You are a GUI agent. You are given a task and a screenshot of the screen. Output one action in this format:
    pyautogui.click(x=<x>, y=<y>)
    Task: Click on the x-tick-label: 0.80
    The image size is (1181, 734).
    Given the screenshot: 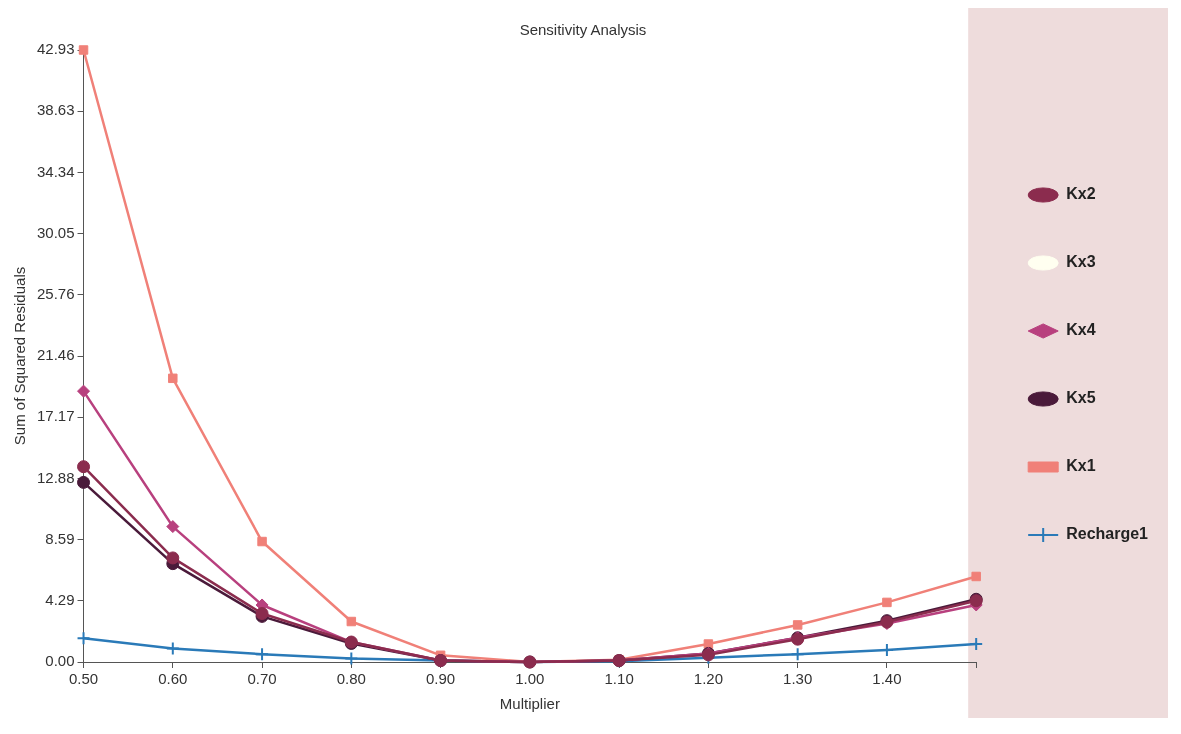 What is the action you would take?
    pyautogui.click(x=351, y=679)
    